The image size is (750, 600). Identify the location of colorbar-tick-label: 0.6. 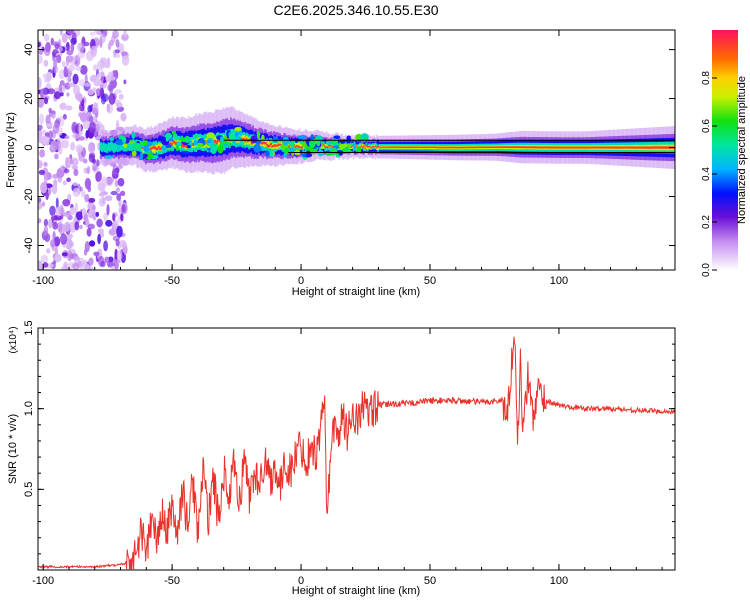
(706, 126).